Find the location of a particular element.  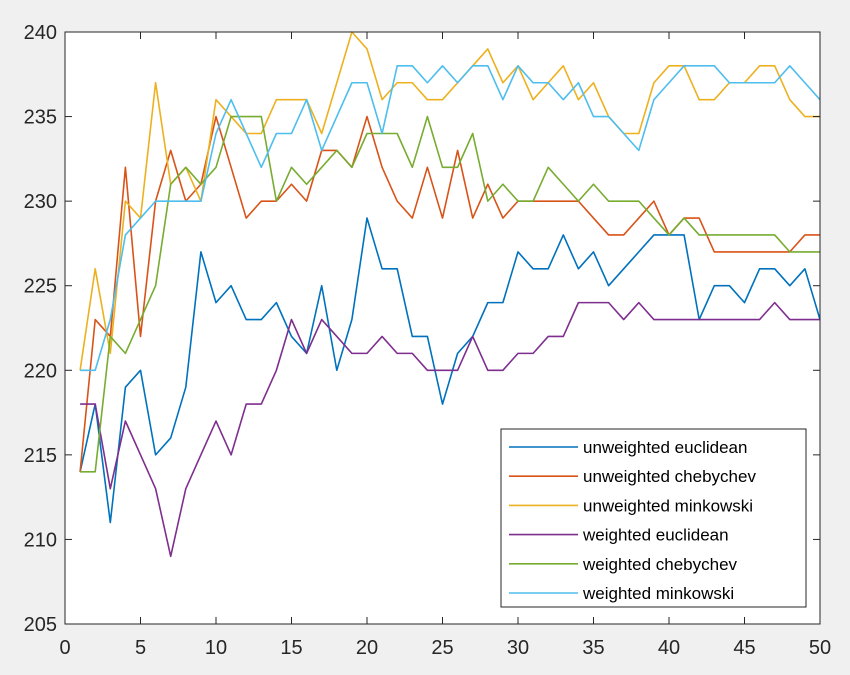

x-tick-label: 5 is located at coordinates (140, 648).